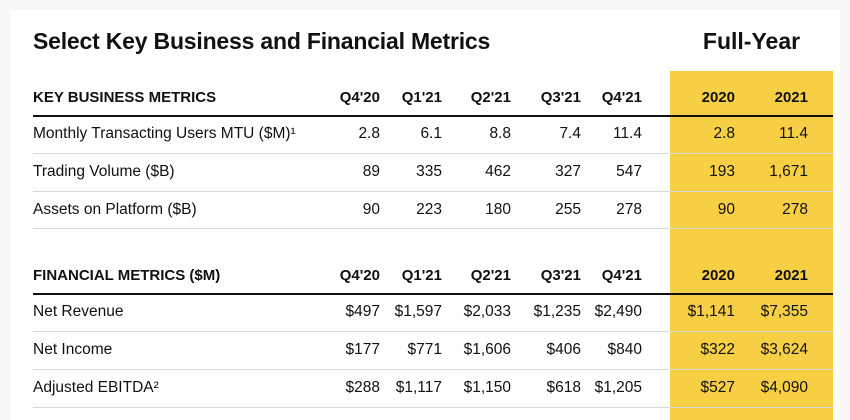  Describe the element at coordinates (418, 311) in the screenshot. I see `value-q1-21: $1,597` at that location.